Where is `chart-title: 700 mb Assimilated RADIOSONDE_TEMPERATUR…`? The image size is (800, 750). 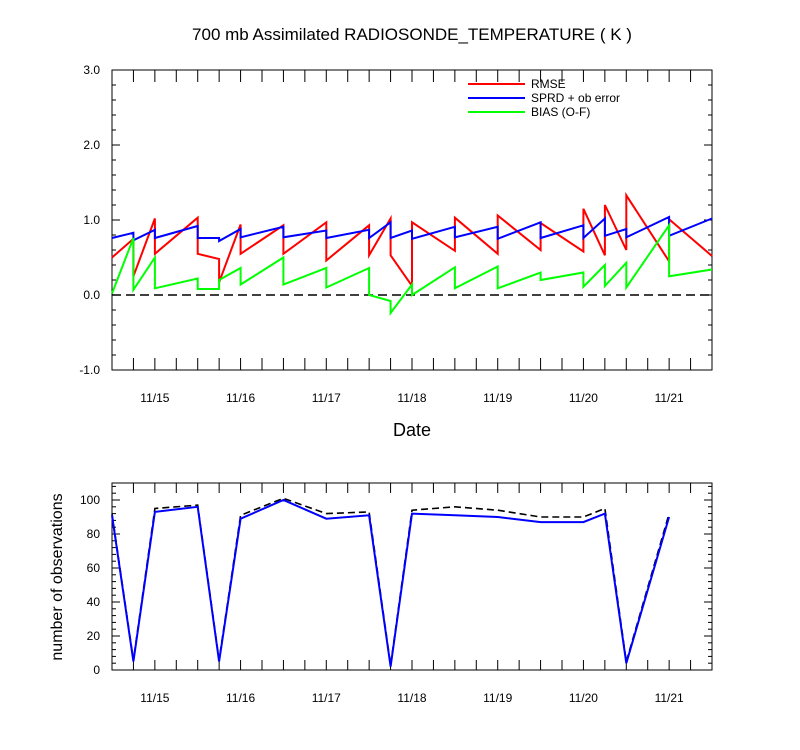 chart-title: 700 mb Assimilated RADIOSONDE_TEMPERATUR… is located at coordinates (412, 34).